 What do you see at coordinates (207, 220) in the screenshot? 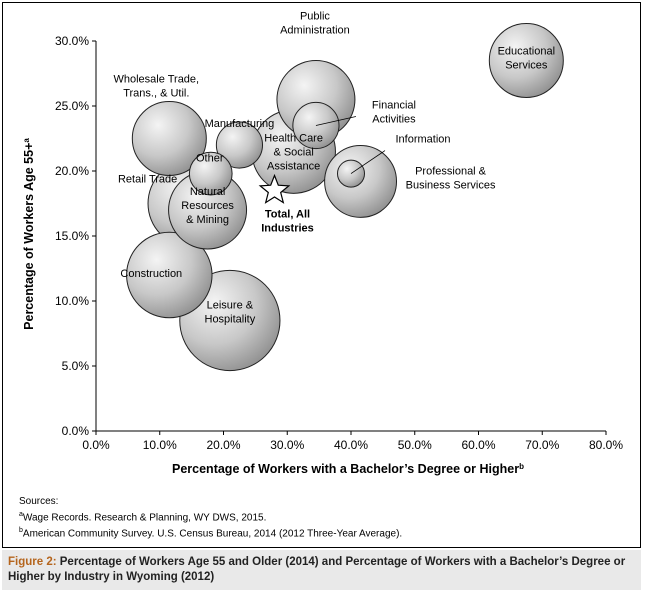
I see `bubble-label-line: & Mining` at bounding box center [207, 220].